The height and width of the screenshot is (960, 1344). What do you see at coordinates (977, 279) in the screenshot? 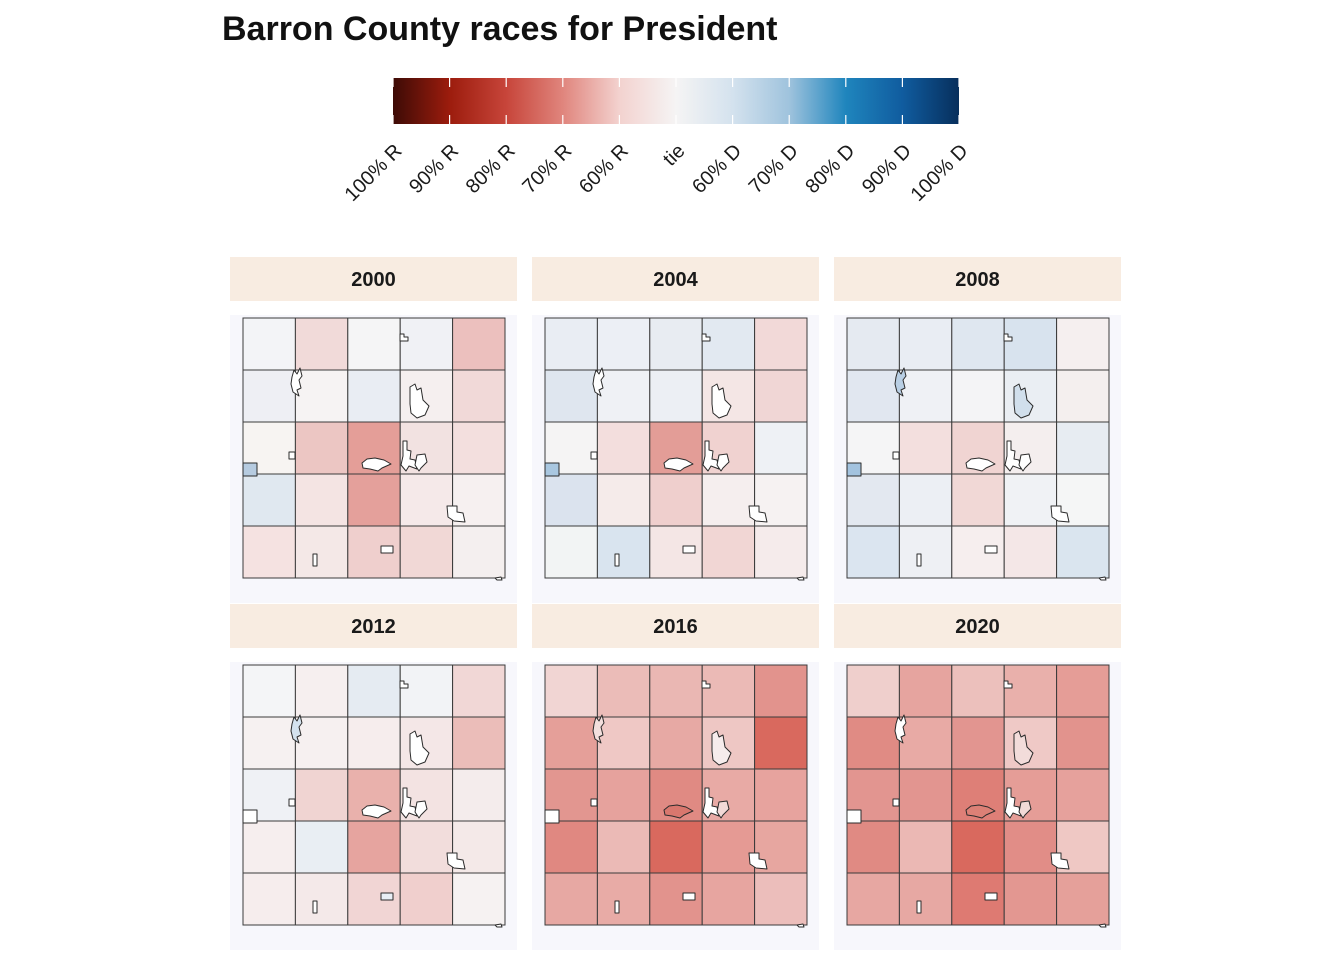
I see `panel-year-label: 2008` at bounding box center [977, 279].